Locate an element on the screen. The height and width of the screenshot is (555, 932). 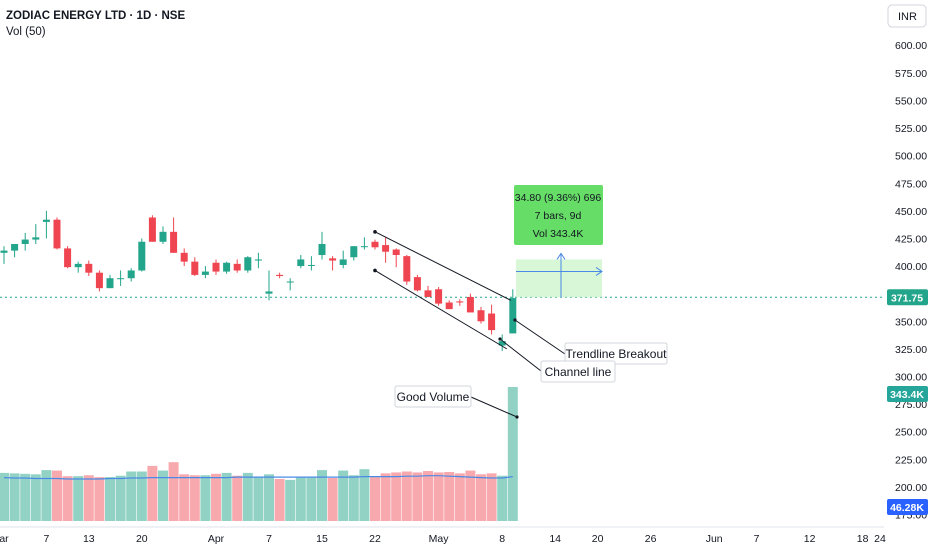
measure-range is located at coordinates (559, 278).